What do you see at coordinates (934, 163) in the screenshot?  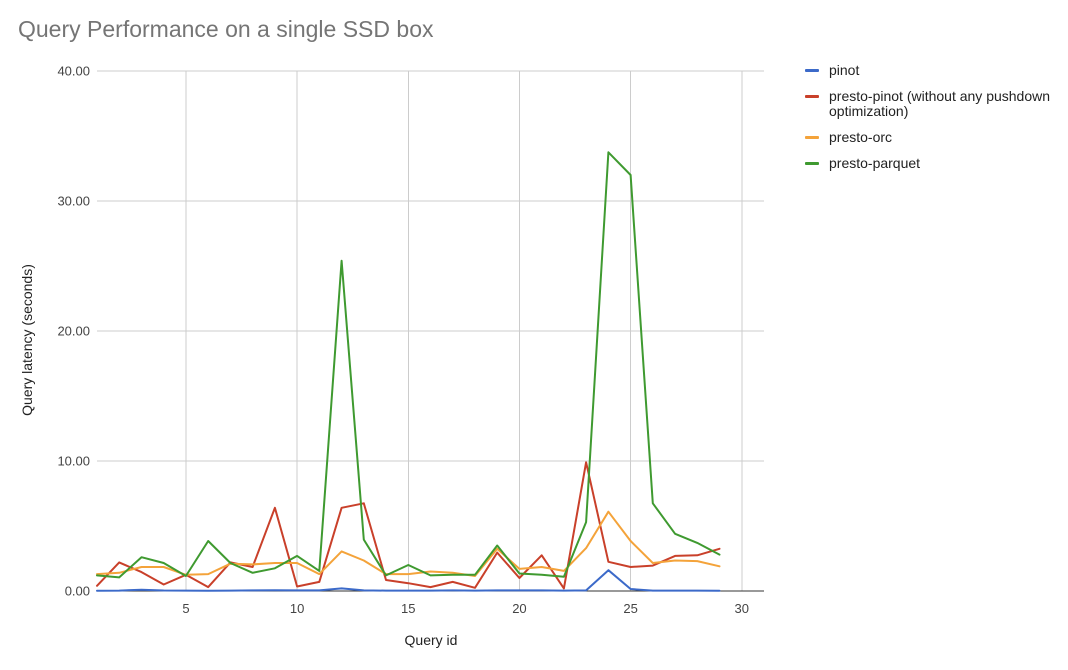 I see `legend-item-presto-parquet: presto-parquet` at bounding box center [934, 163].